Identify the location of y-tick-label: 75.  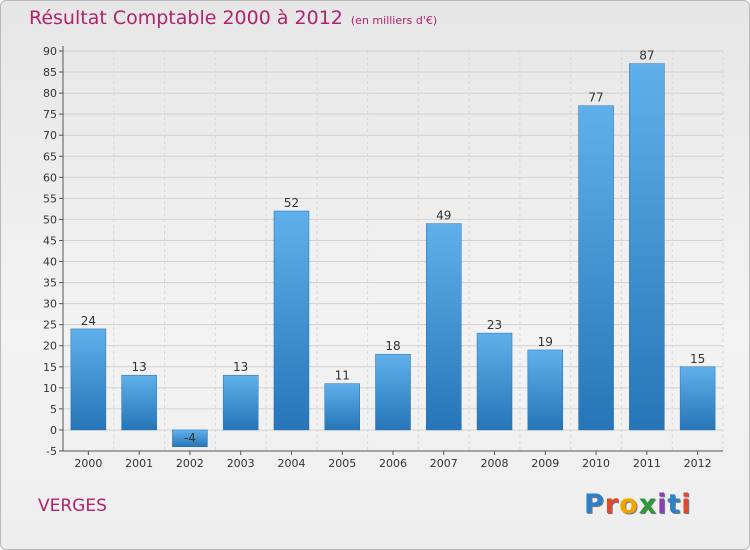
(50, 114).